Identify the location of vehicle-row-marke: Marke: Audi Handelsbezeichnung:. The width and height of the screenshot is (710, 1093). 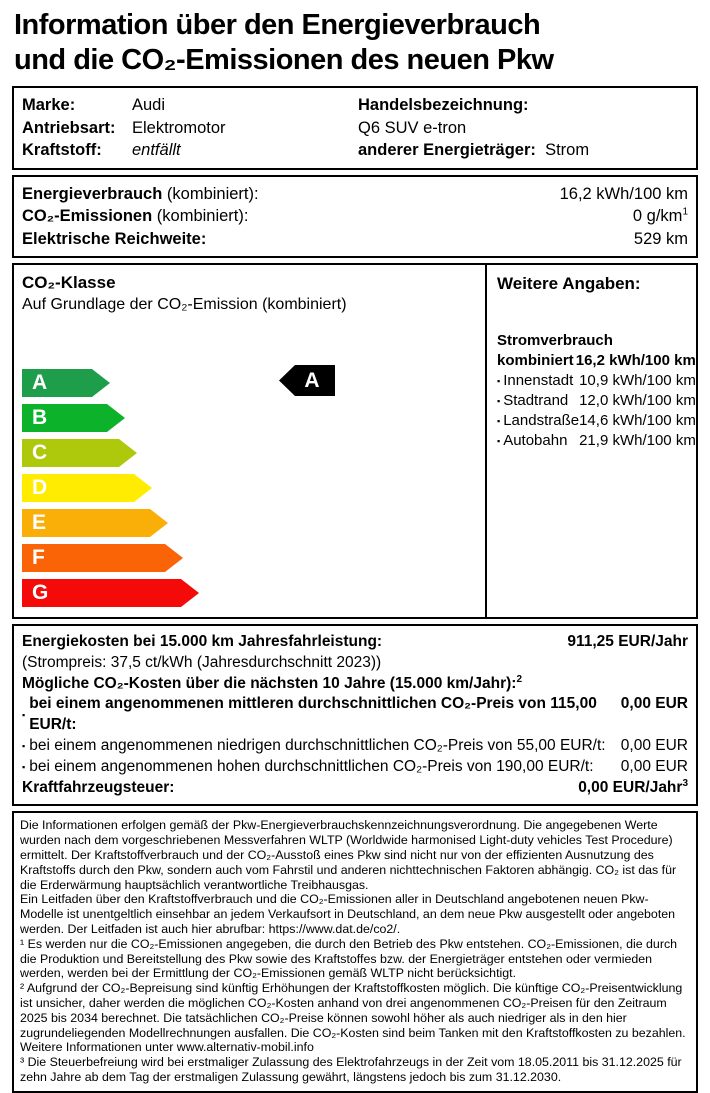
(355, 105).